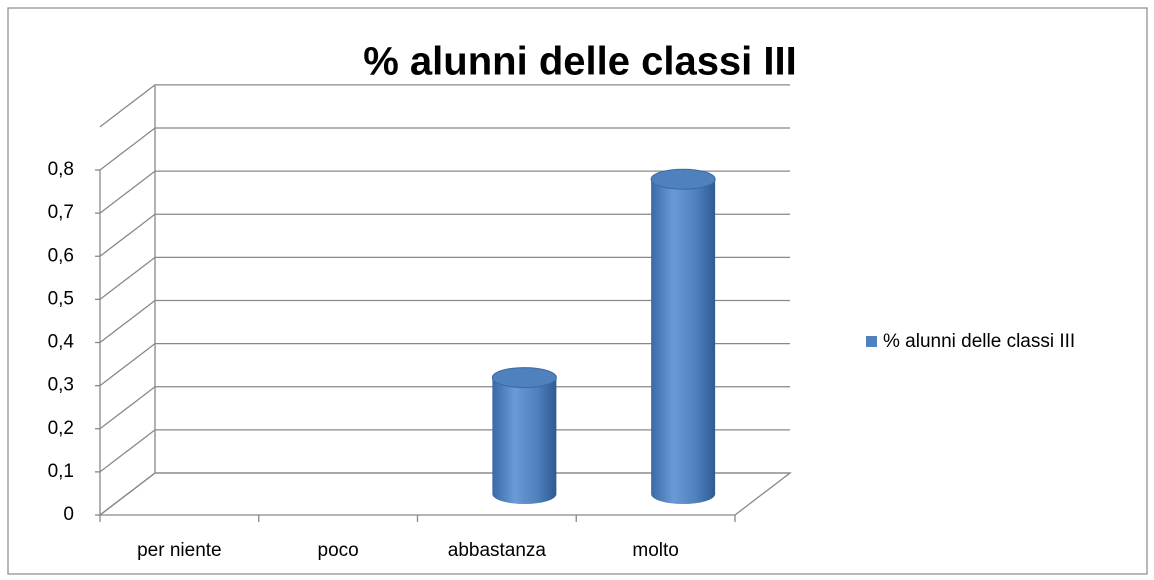  What do you see at coordinates (61, 385) in the screenshot?
I see `y-tick-label: 0,3` at bounding box center [61, 385].